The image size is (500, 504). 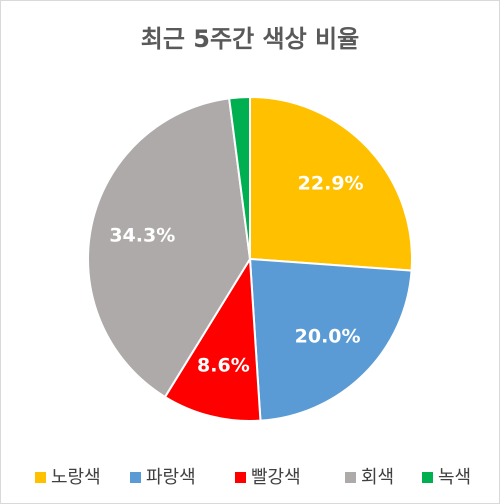 What do you see at coordinates (328, 337) in the screenshot?
I see `data-label: 20.0%` at bounding box center [328, 337].